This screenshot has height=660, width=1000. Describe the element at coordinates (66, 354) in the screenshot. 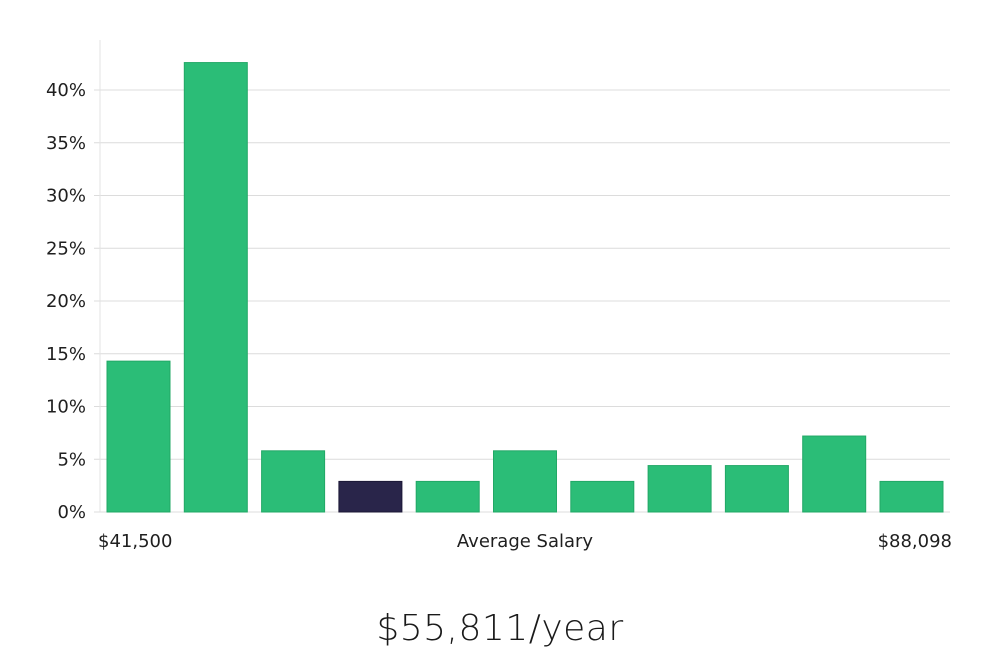

I see `y-tick-label: 15%` at that location.